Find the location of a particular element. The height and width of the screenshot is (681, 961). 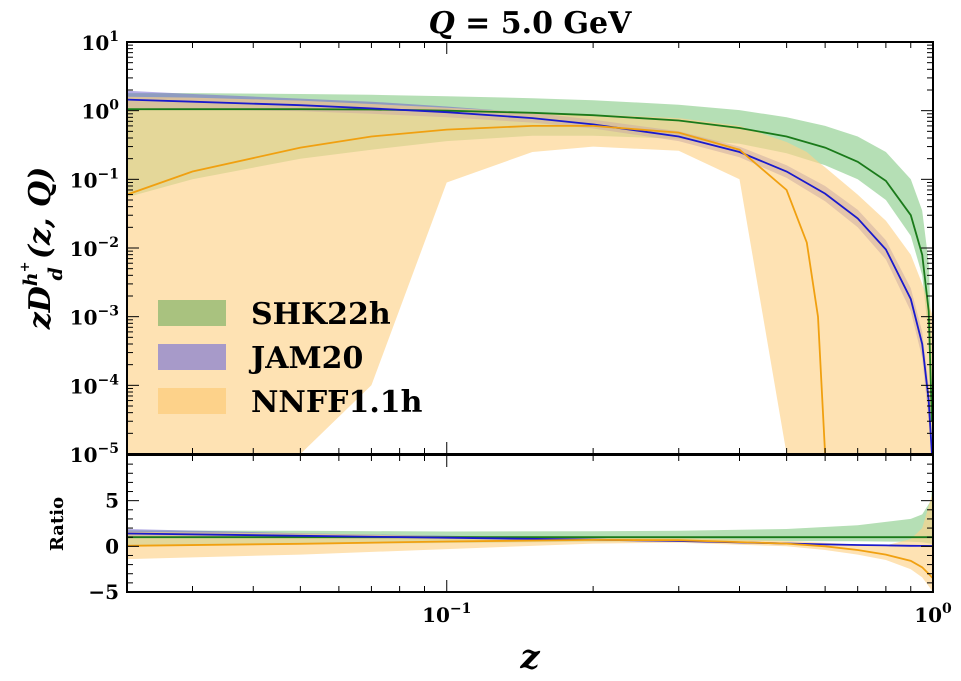

title-value: 5.0 GeV is located at coordinates (566, 23).